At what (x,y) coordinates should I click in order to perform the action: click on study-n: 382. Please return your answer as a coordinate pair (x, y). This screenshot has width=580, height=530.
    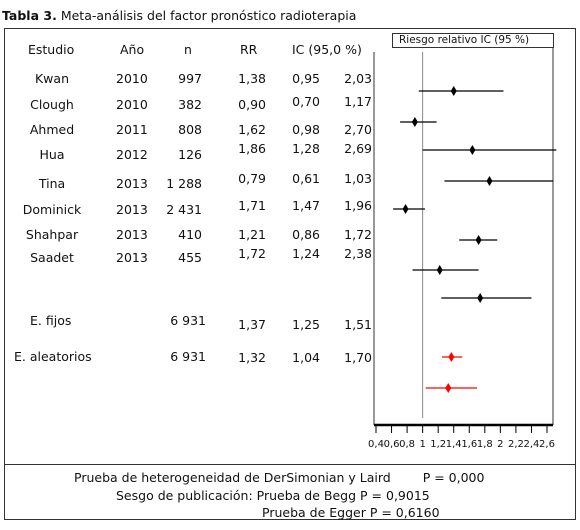
    Looking at the image, I should click on (190, 104).